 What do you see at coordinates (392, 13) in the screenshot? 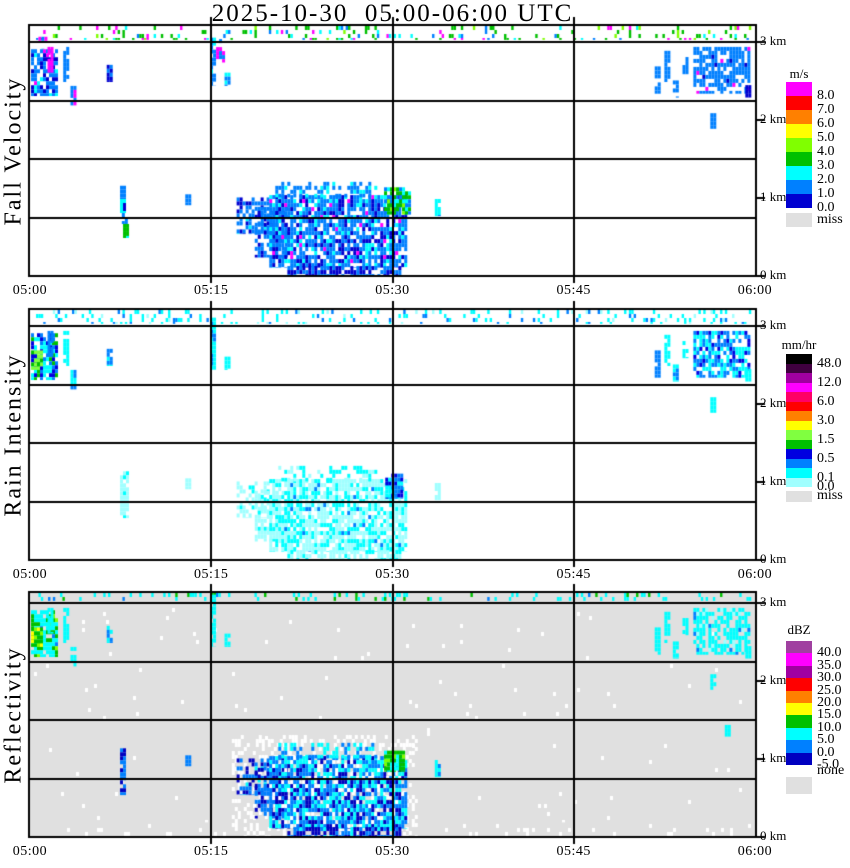
I see `figure-title: 2025-10-30 05:00-06:00 UTC` at bounding box center [392, 13].